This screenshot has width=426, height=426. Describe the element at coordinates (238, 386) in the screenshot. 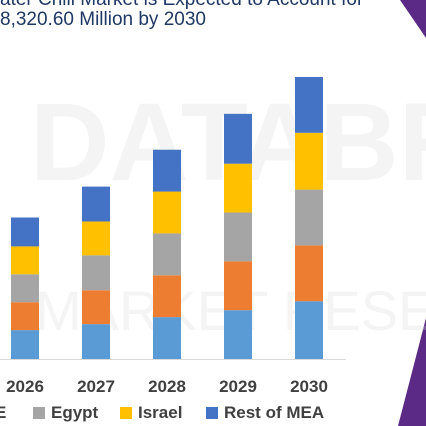

I see `x-tick-label-2029: 2029` at that location.